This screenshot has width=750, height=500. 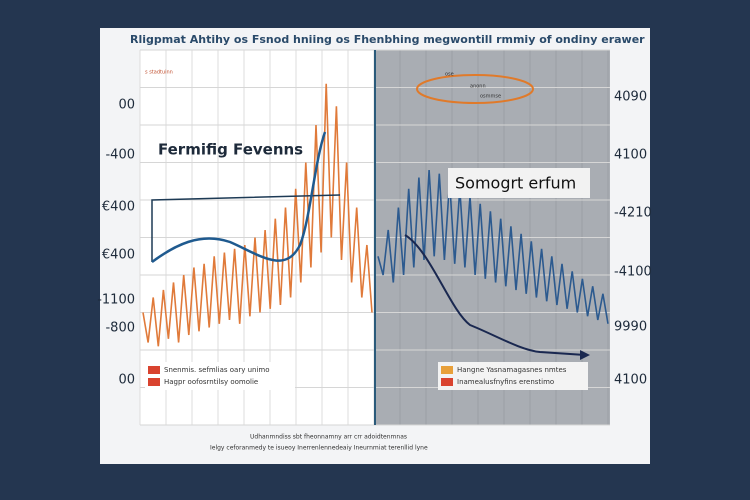 What do you see at coordinates (633, 272) in the screenshot?
I see `right-label: -4100` at bounding box center [633, 272].